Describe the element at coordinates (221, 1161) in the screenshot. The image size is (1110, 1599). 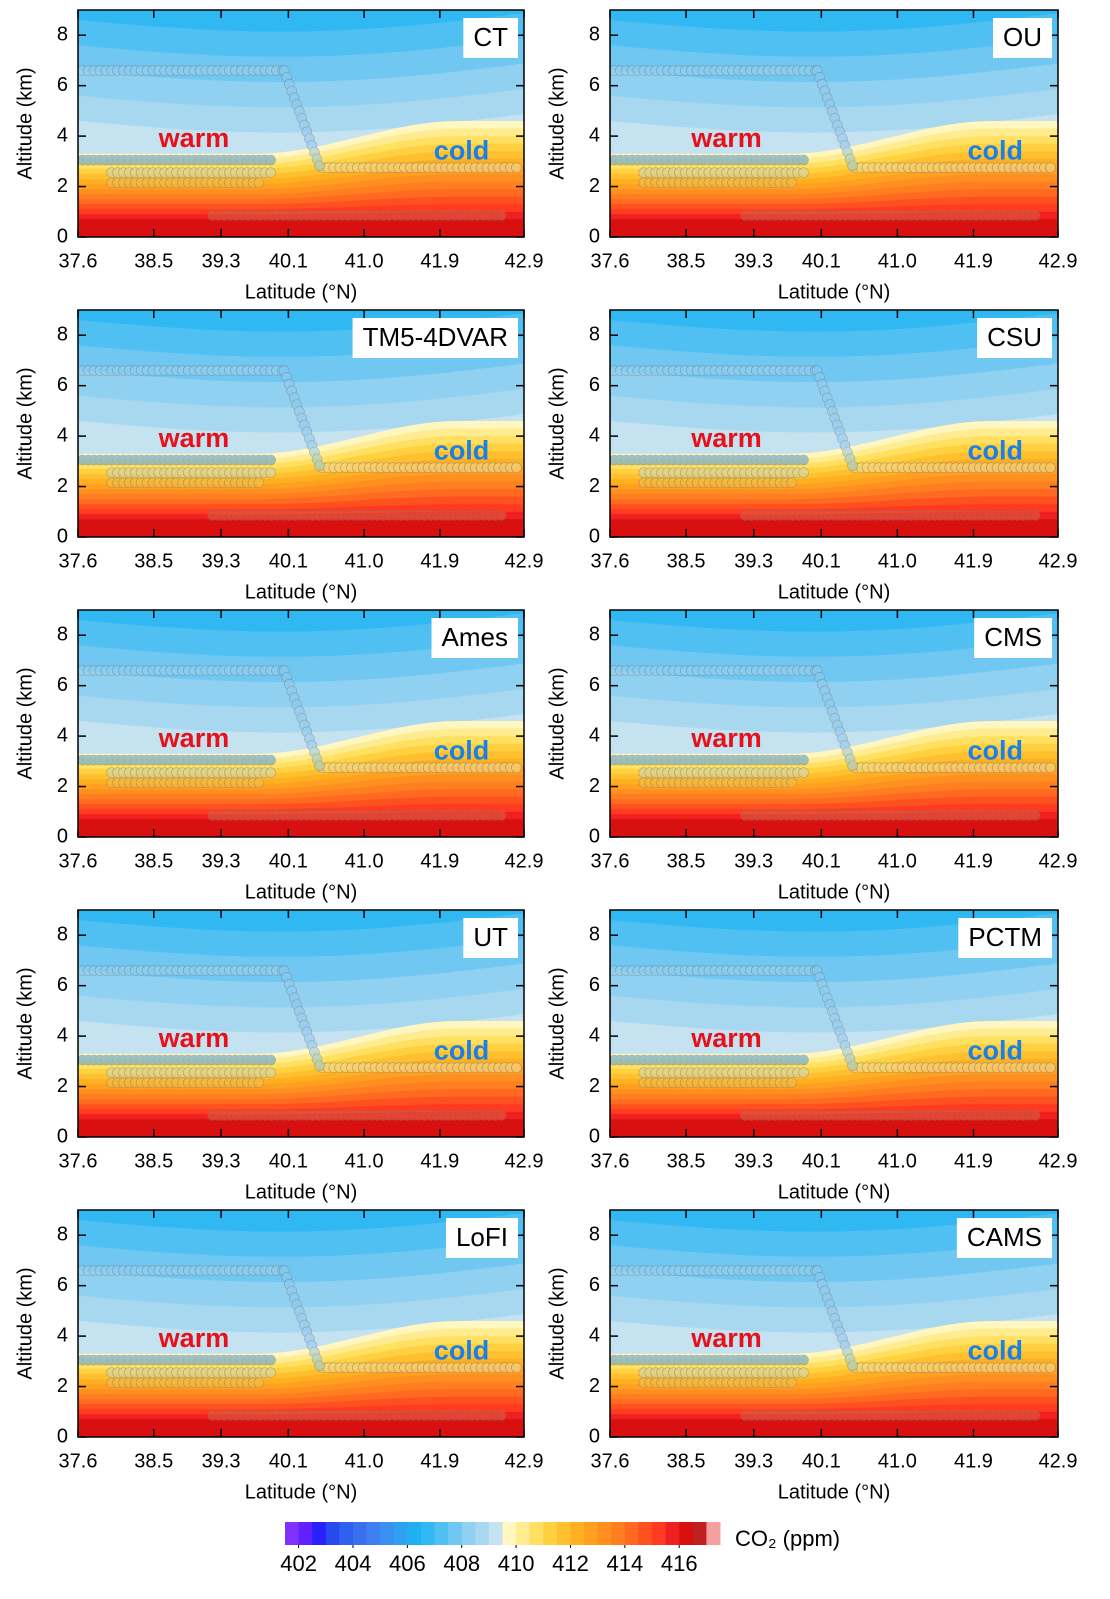
I see `x-tick-label: 39.3` at that location.